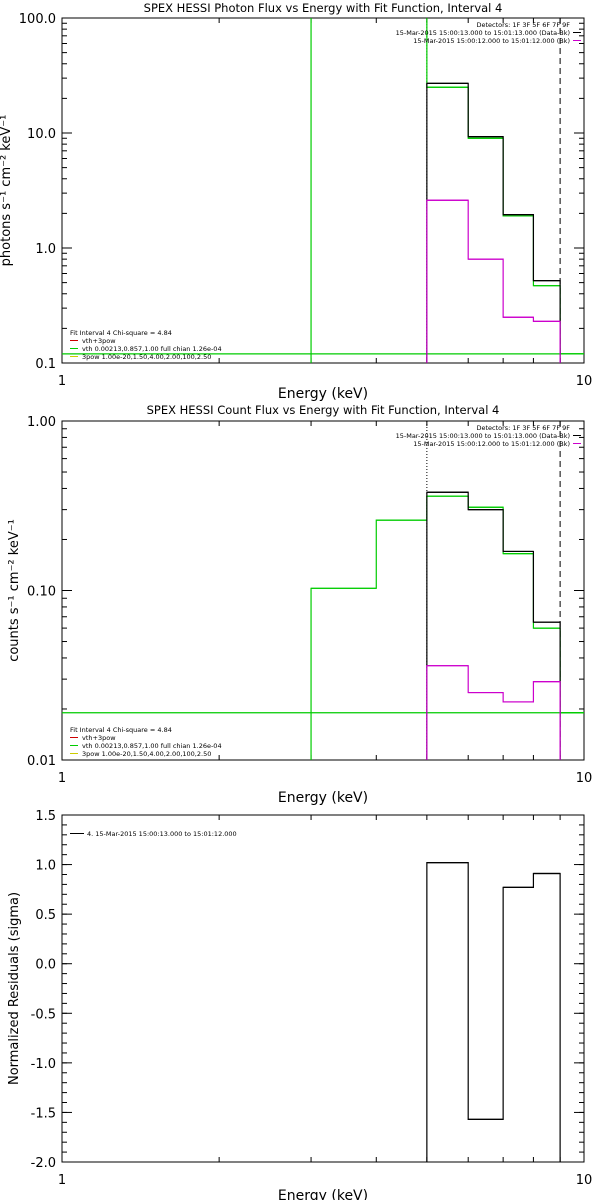  What do you see at coordinates (45, 915) in the screenshot?
I see `y-tick-label: 0.5` at bounding box center [45, 915].